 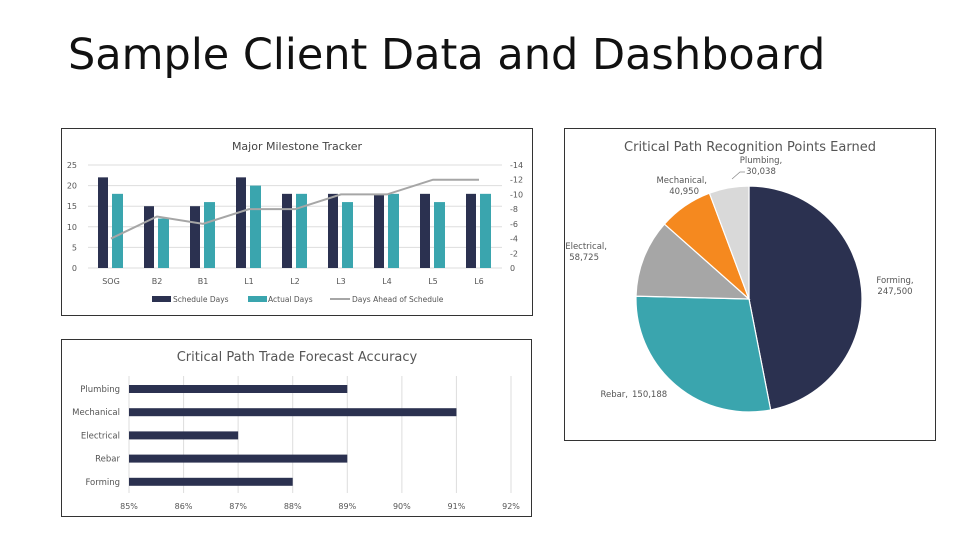 I want to click on chart-title: Critical Path Trade Forecast Accuracy, so click(x=297, y=357).